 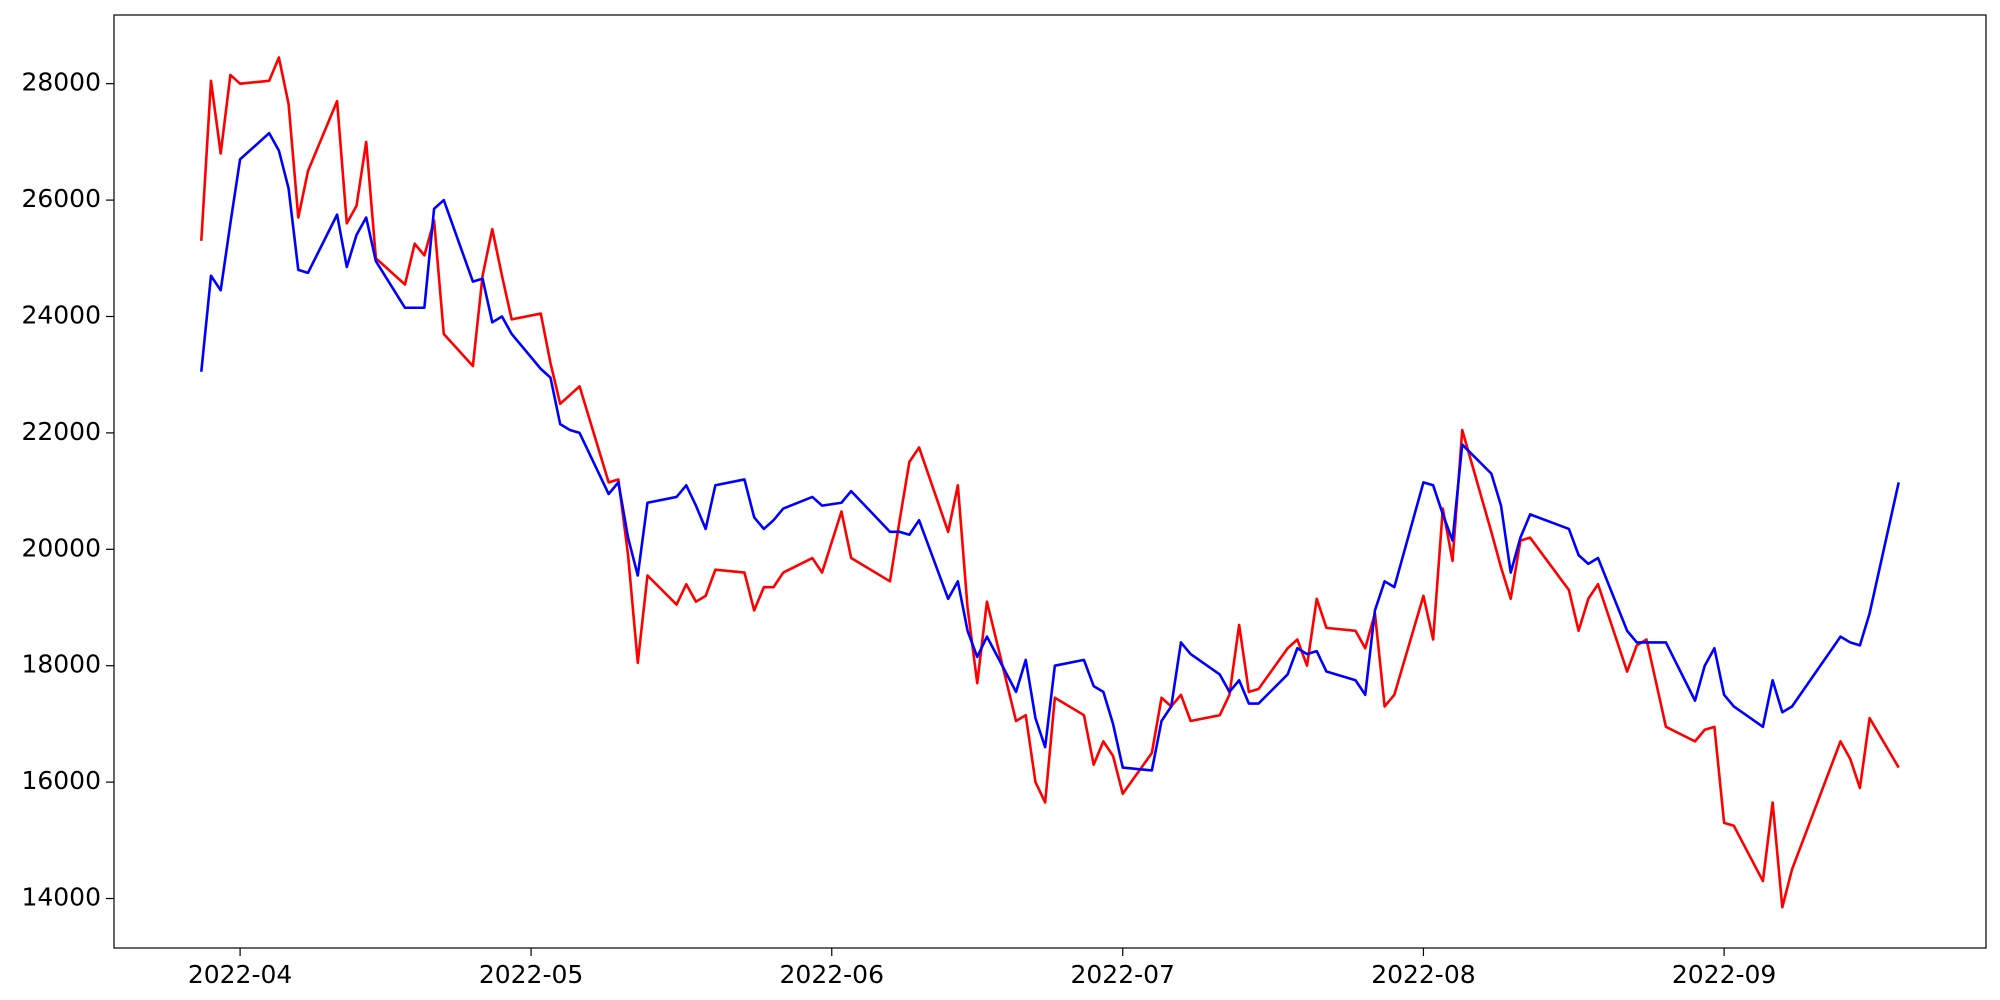 I want to click on x-tick-label: 2022-09, so click(x=1724, y=974).